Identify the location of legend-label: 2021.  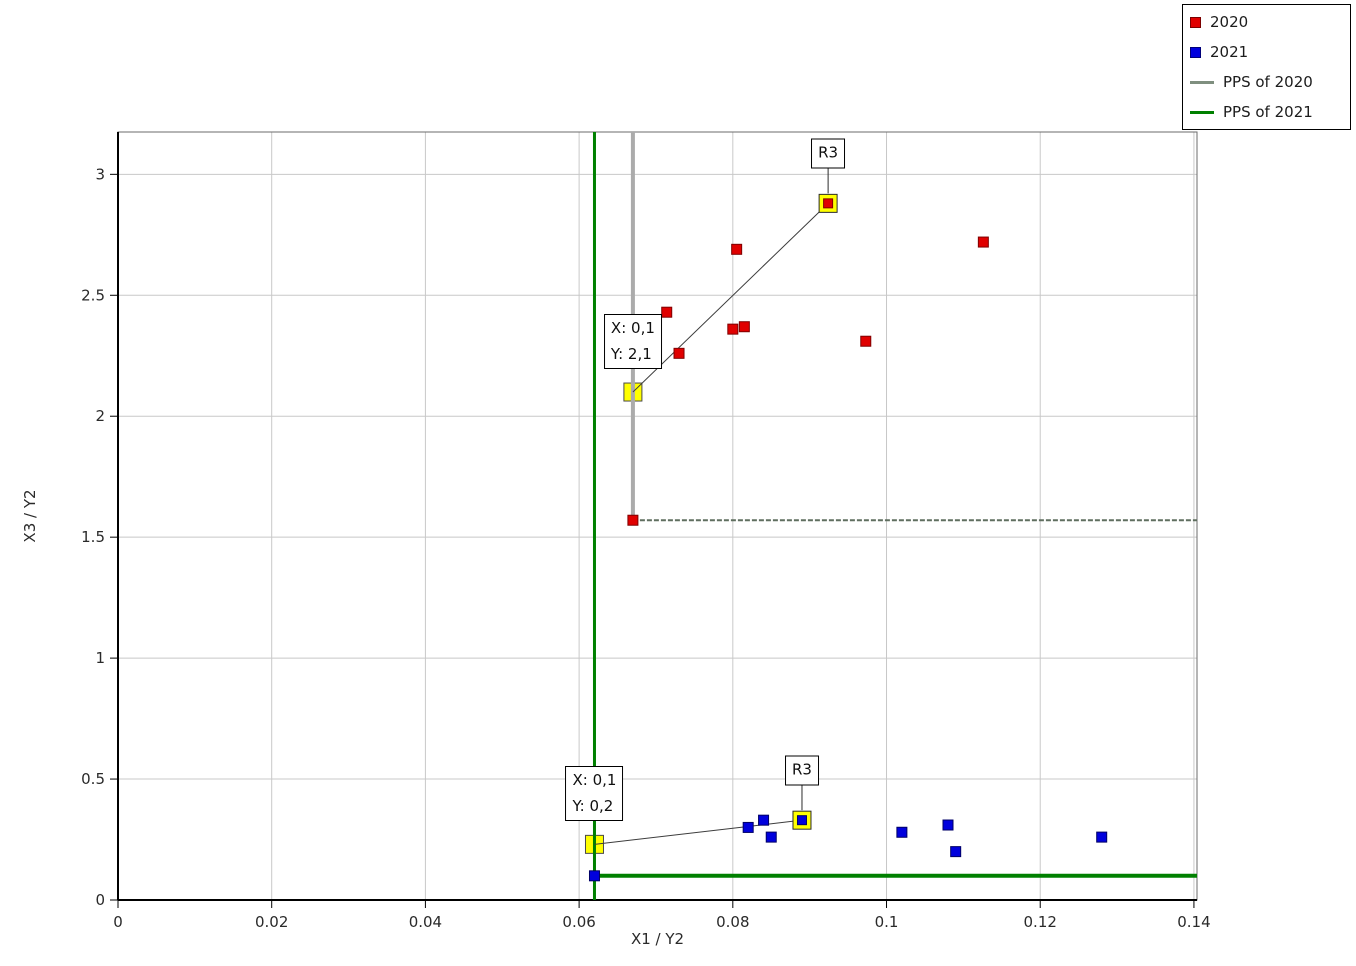
(1229, 52).